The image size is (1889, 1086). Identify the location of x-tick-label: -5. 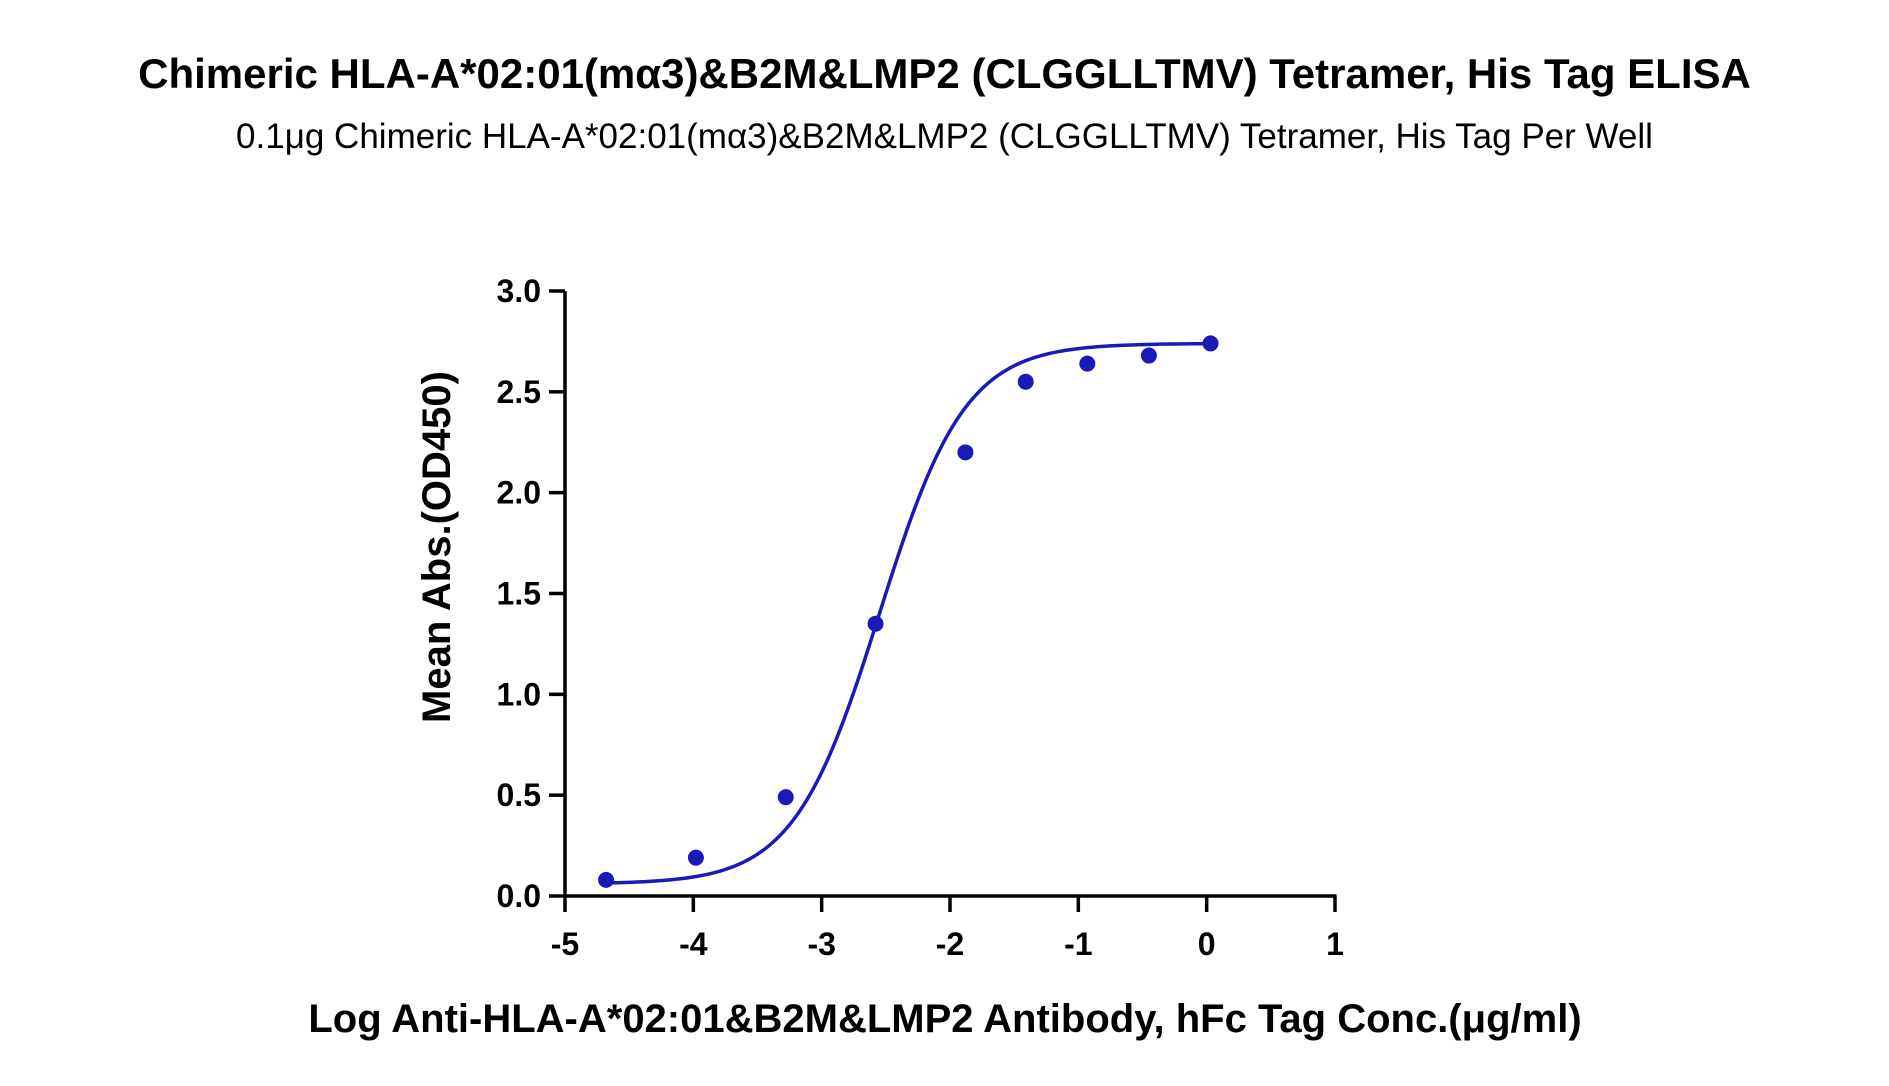
(565, 944).